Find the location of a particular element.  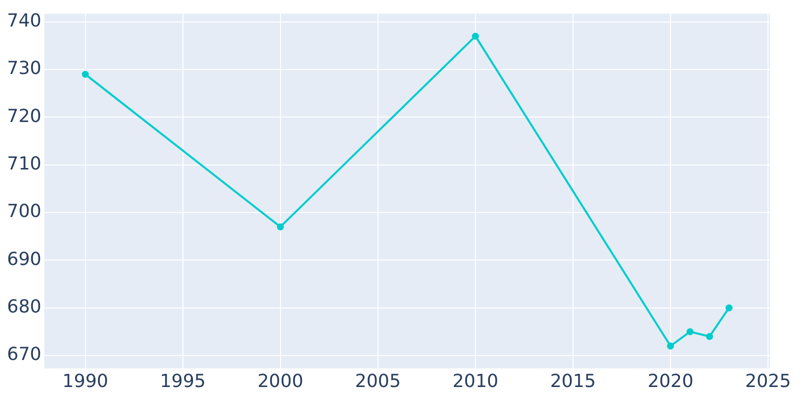

y-tick-label: 690 is located at coordinates (24, 259).